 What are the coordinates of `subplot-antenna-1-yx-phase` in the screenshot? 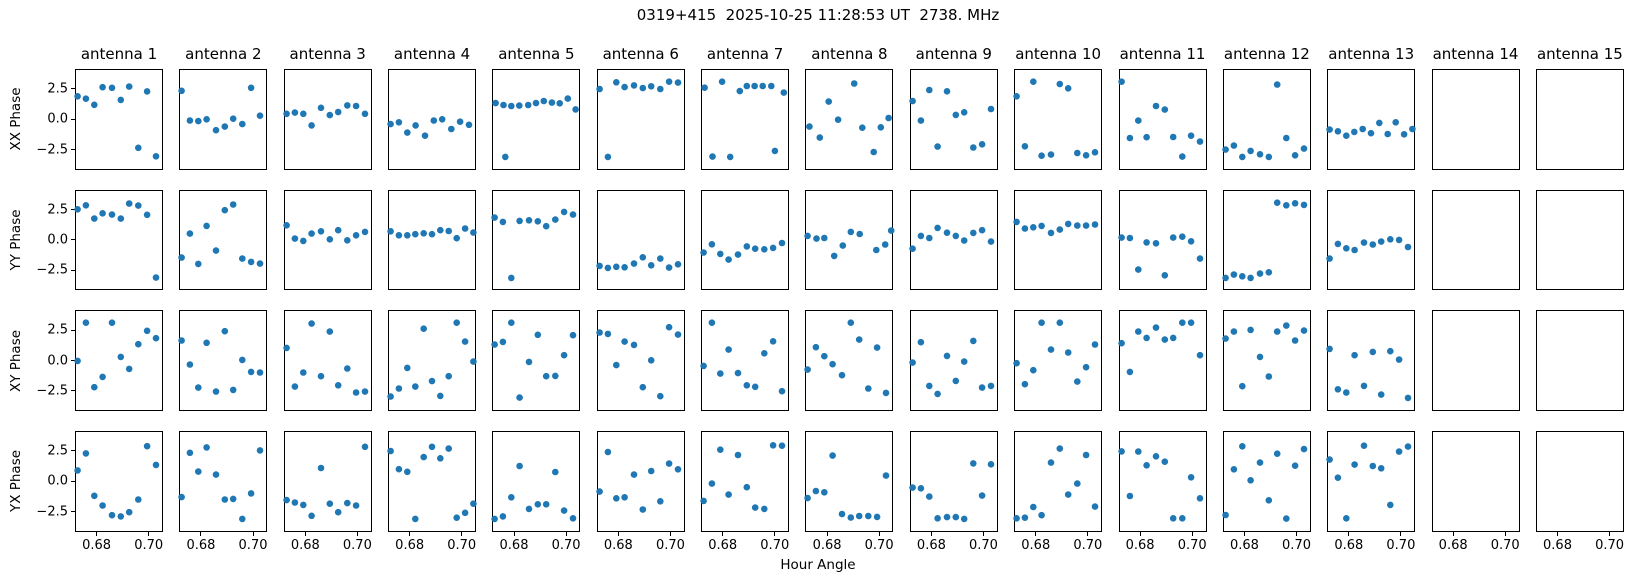 It's located at (118, 481).